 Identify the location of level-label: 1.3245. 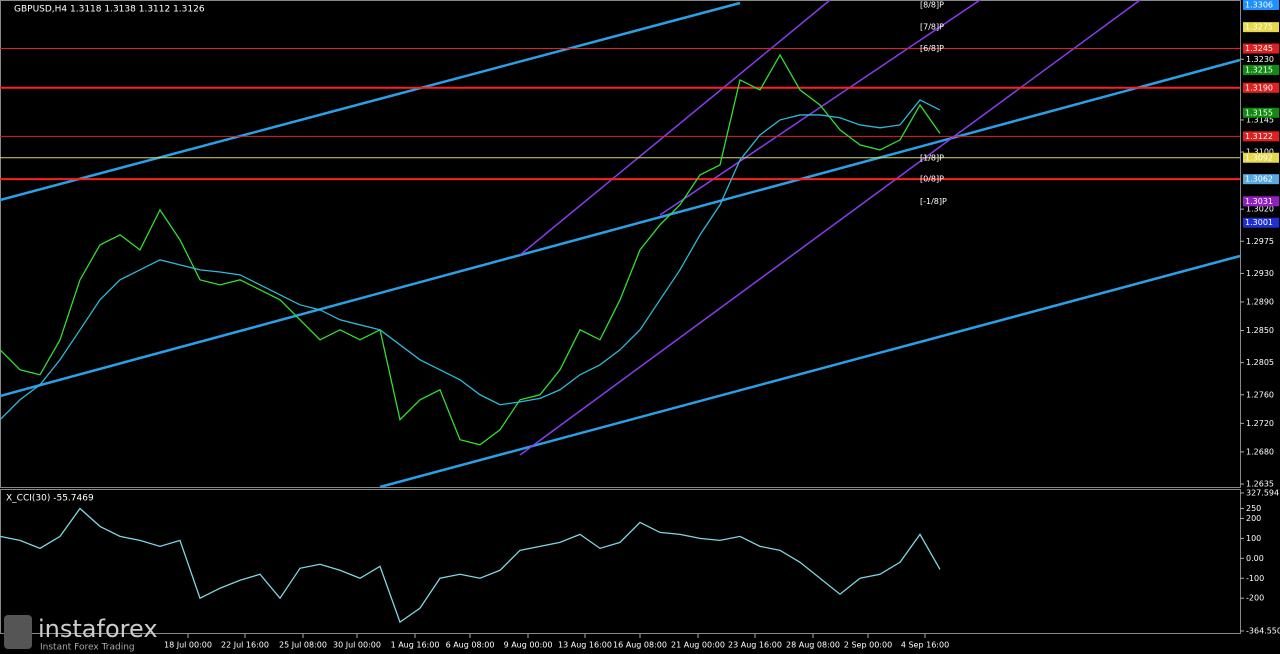
(1259, 48).